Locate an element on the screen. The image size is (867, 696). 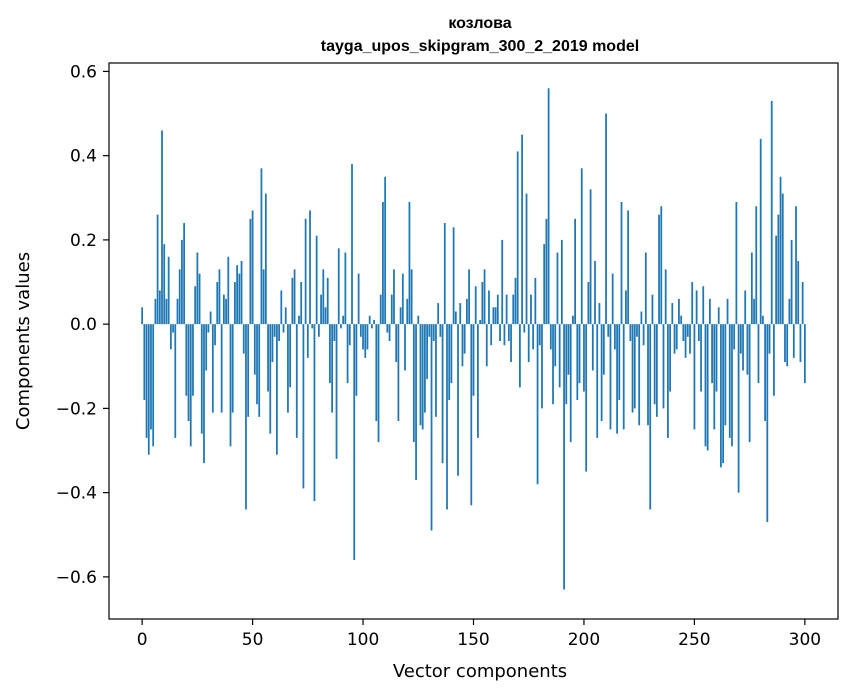
y-tick-label: 0.6 is located at coordinates (83, 72).